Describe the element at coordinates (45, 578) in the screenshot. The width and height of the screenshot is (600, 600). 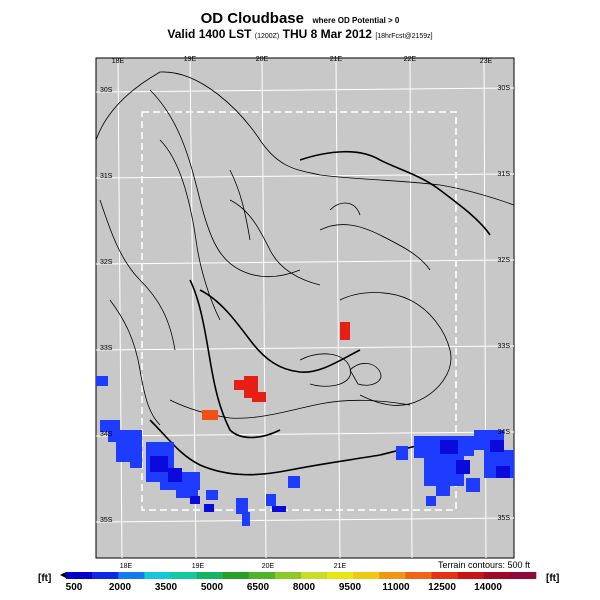
I see `colorbar-unit-left: [ft]` at that location.